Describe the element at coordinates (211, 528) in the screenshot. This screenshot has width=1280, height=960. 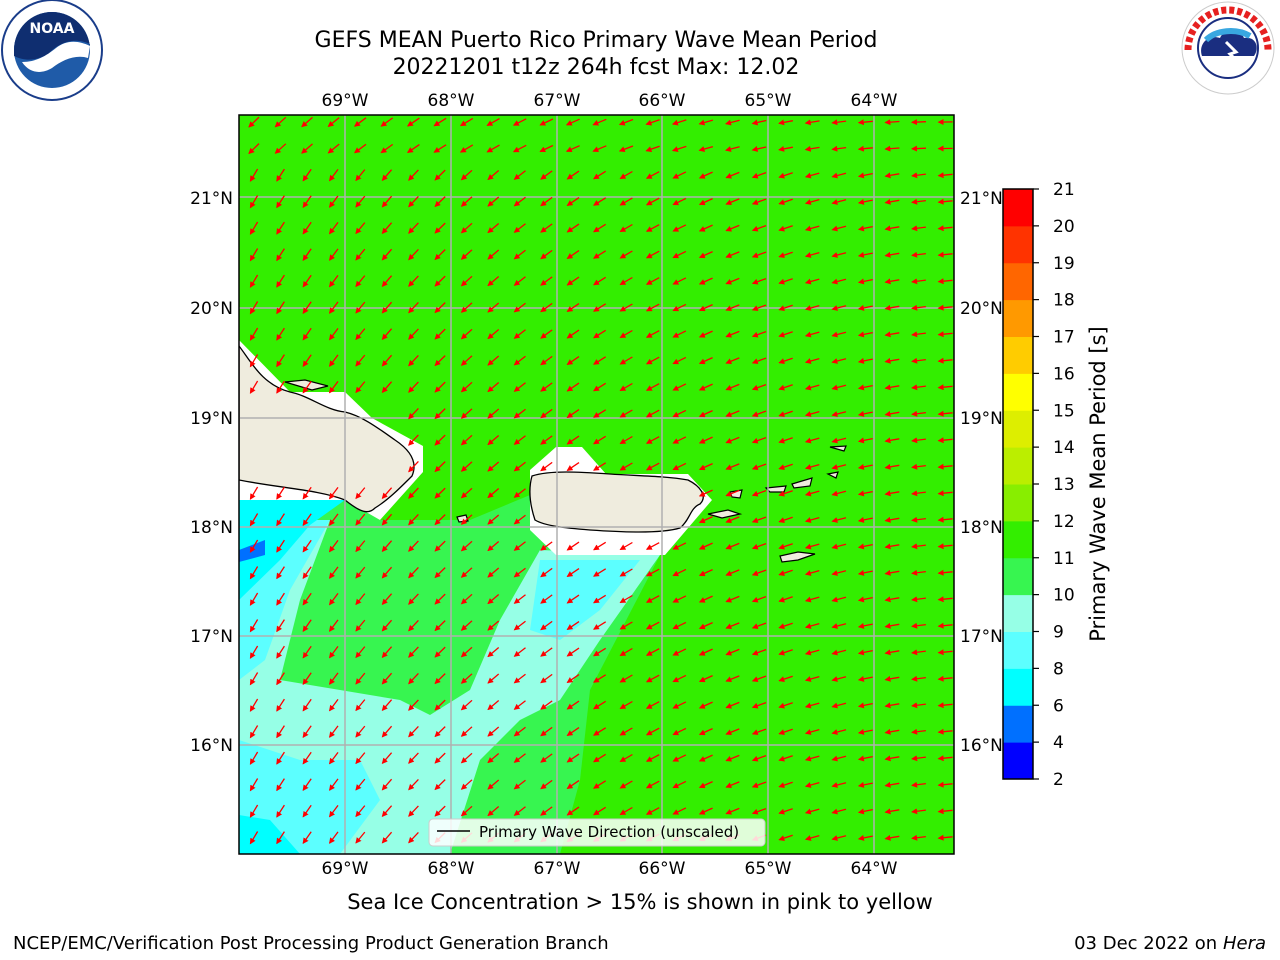
I see `lat-label: 18°N` at that location.